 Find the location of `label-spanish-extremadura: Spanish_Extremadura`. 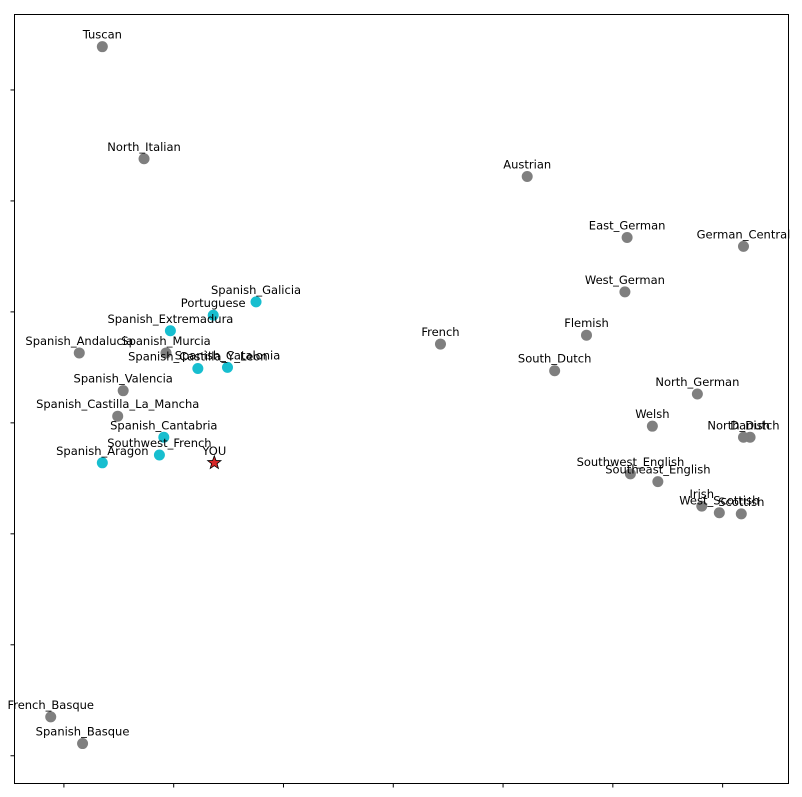

label-spanish-extremadura: Spanish_Extremadura is located at coordinates (170, 319).